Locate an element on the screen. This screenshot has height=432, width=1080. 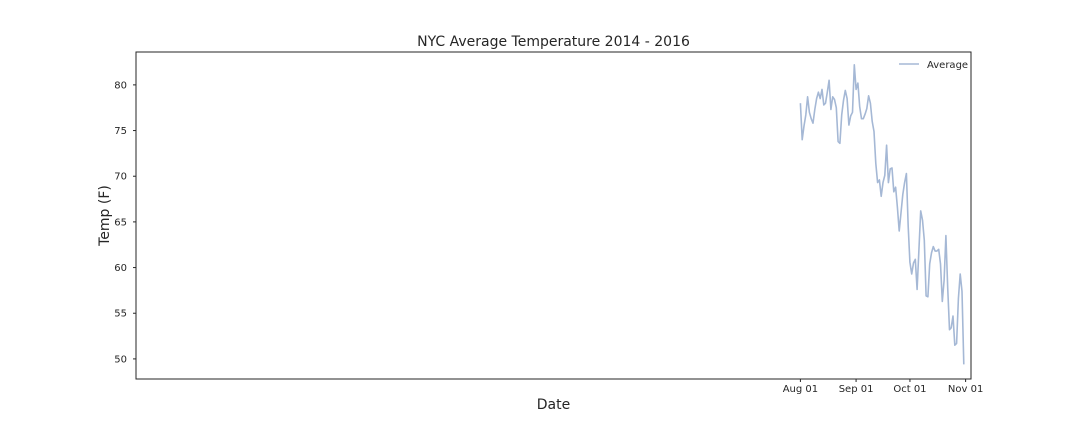
y-tick-label: 55 is located at coordinates (120, 314).